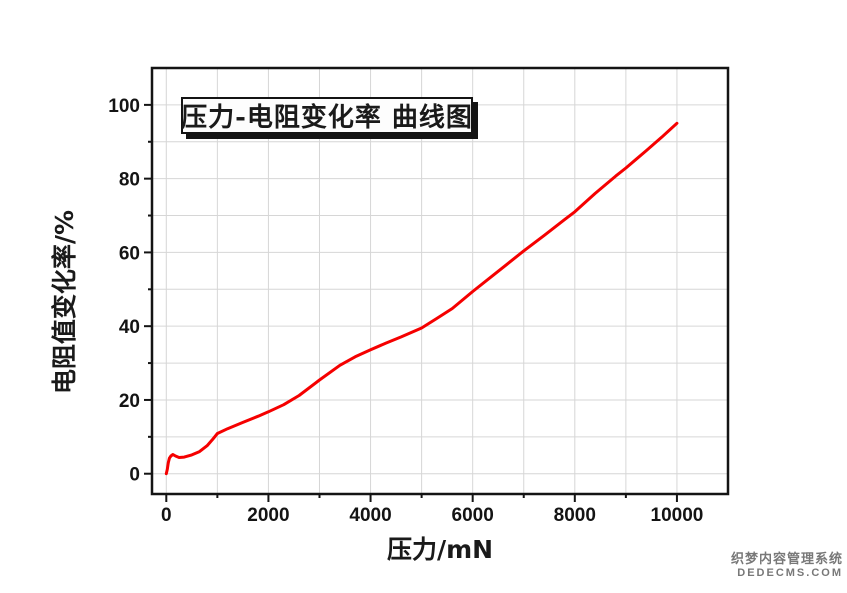 The width and height of the screenshot is (847, 593). What do you see at coordinates (166, 515) in the screenshot?
I see `x-tick-label: 0` at bounding box center [166, 515].